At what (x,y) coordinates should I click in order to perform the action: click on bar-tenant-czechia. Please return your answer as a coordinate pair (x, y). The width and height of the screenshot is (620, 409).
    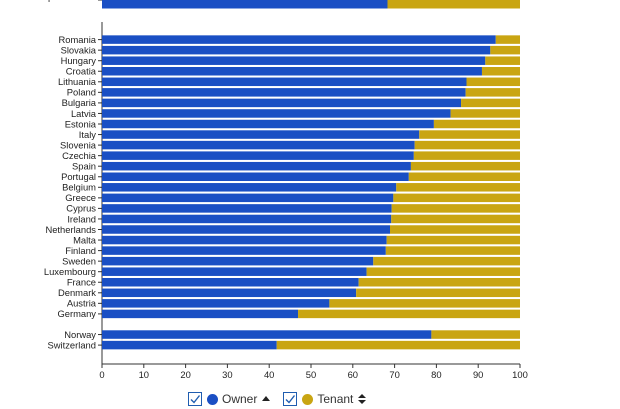
    Looking at the image, I should click on (466, 155).